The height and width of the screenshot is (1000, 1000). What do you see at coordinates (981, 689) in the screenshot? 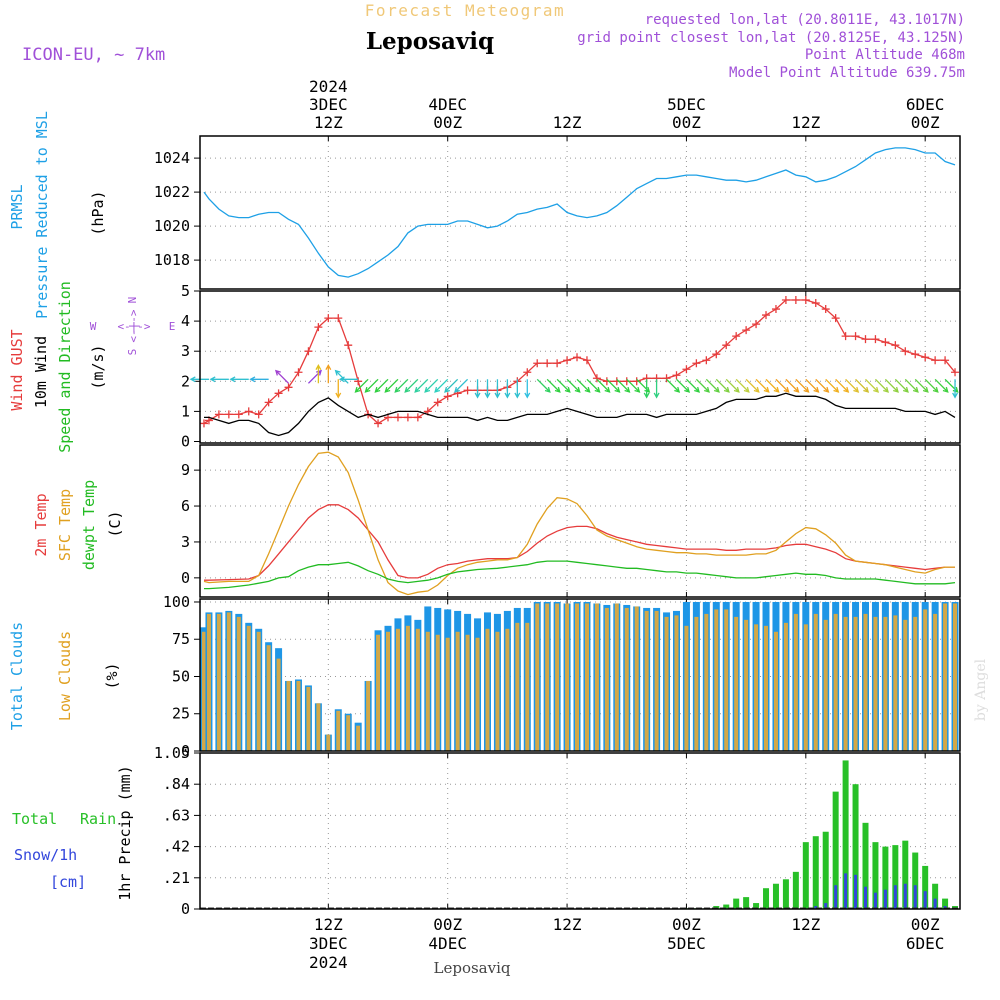
I see `credit: by Angel` at bounding box center [981, 689].